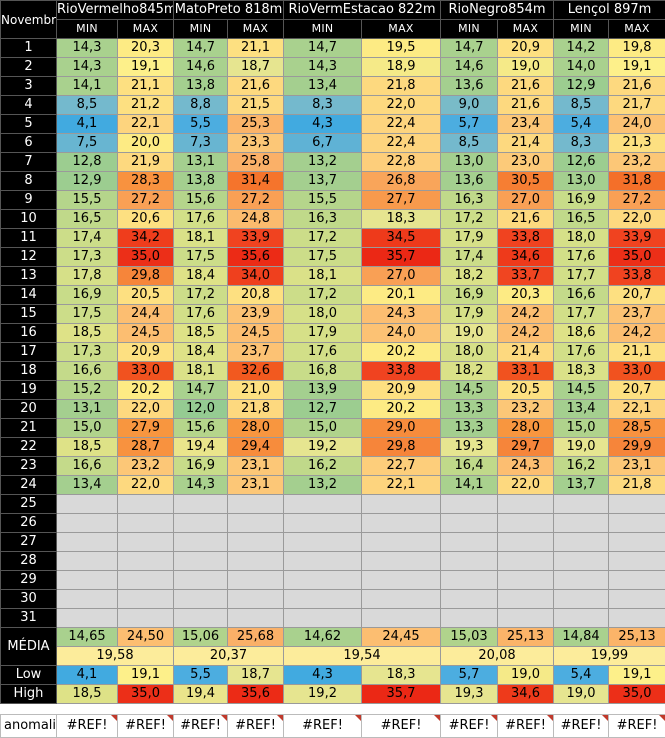 The width and height of the screenshot is (665, 738). Describe the element at coordinates (323, 694) in the screenshot. I see `cell: 19,2` at that location.